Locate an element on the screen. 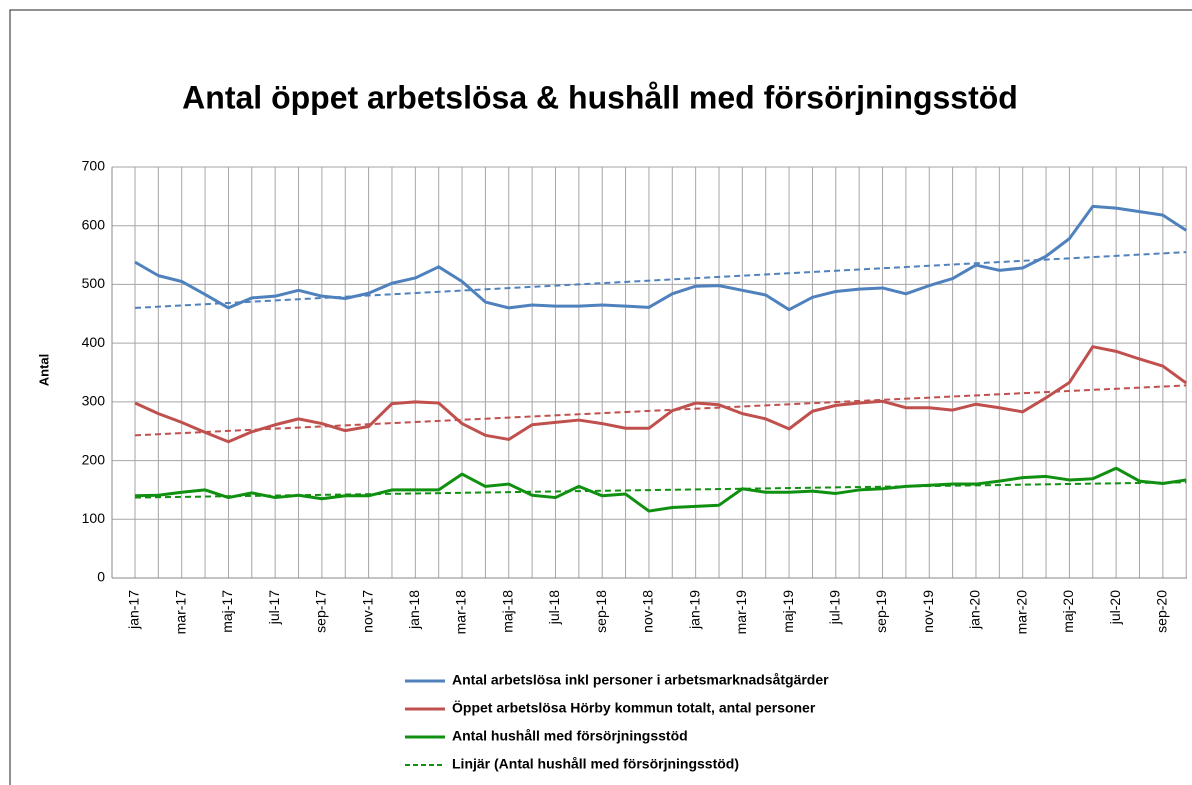 The image size is (1192, 785). x-tick-label: mar-17 is located at coordinates (180, 612).